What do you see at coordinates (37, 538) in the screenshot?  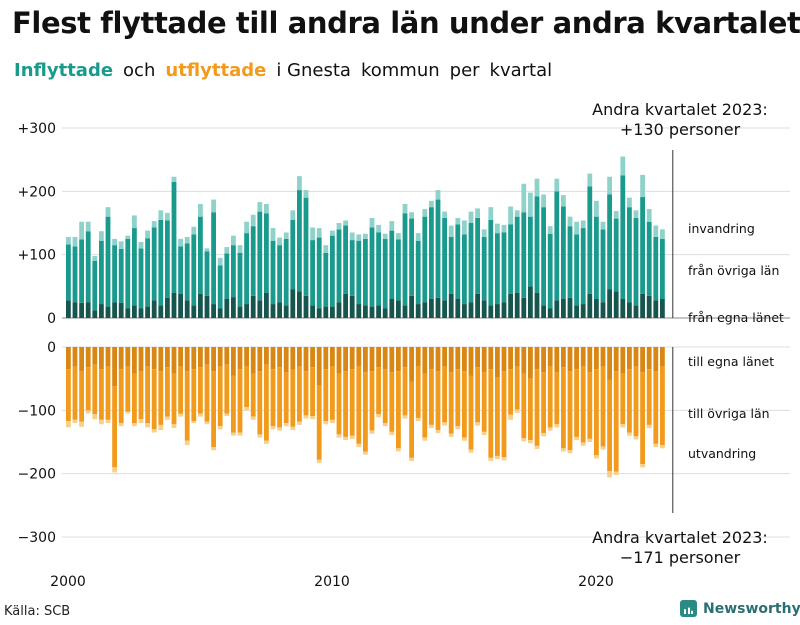 I see `y-tick-label-bottom: −300` at bounding box center [37, 538].